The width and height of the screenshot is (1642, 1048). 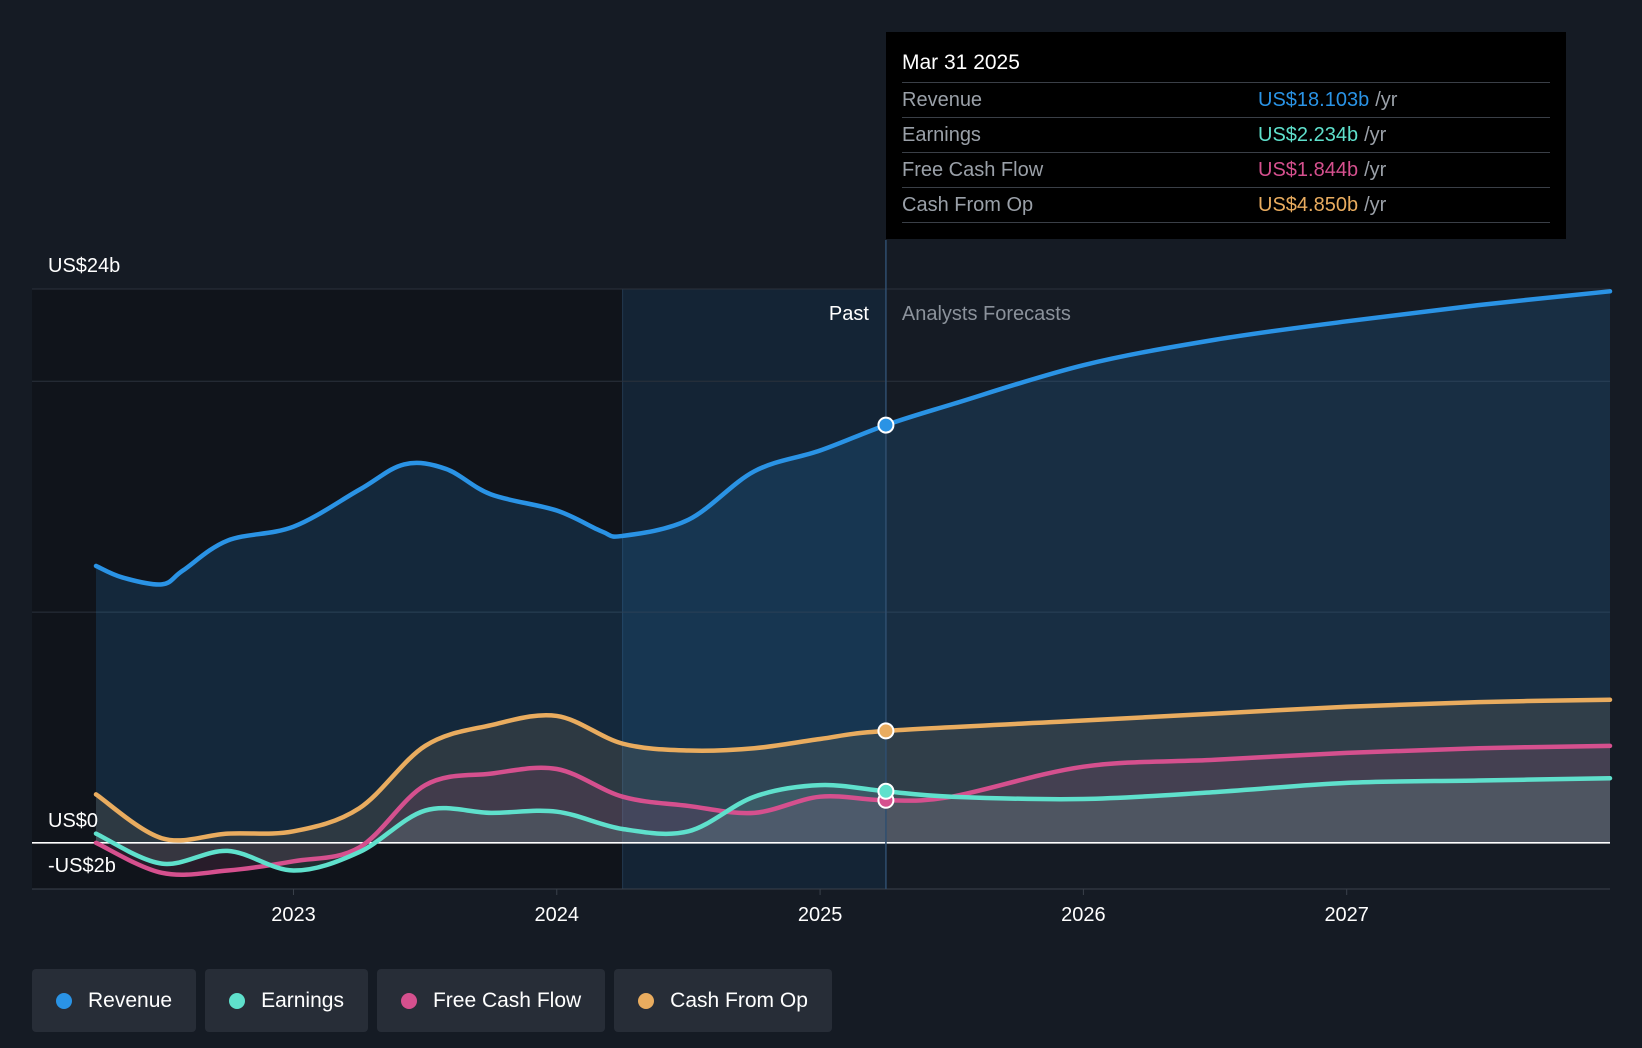 I want to click on x-tick-label: 2023, so click(x=293, y=915).